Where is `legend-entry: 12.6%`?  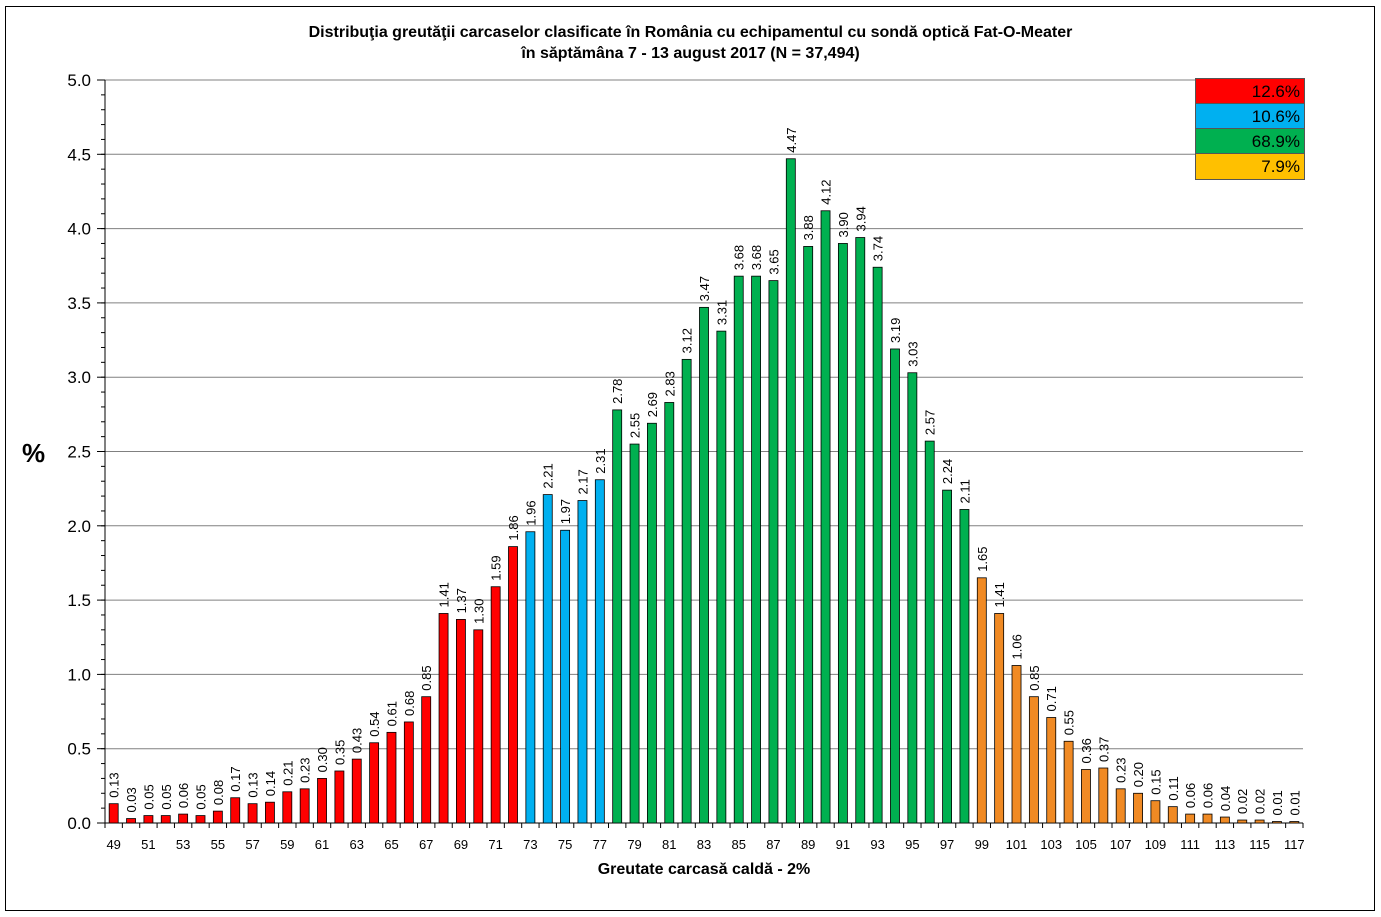
legend-entry: 12.6% is located at coordinates (1250, 91).